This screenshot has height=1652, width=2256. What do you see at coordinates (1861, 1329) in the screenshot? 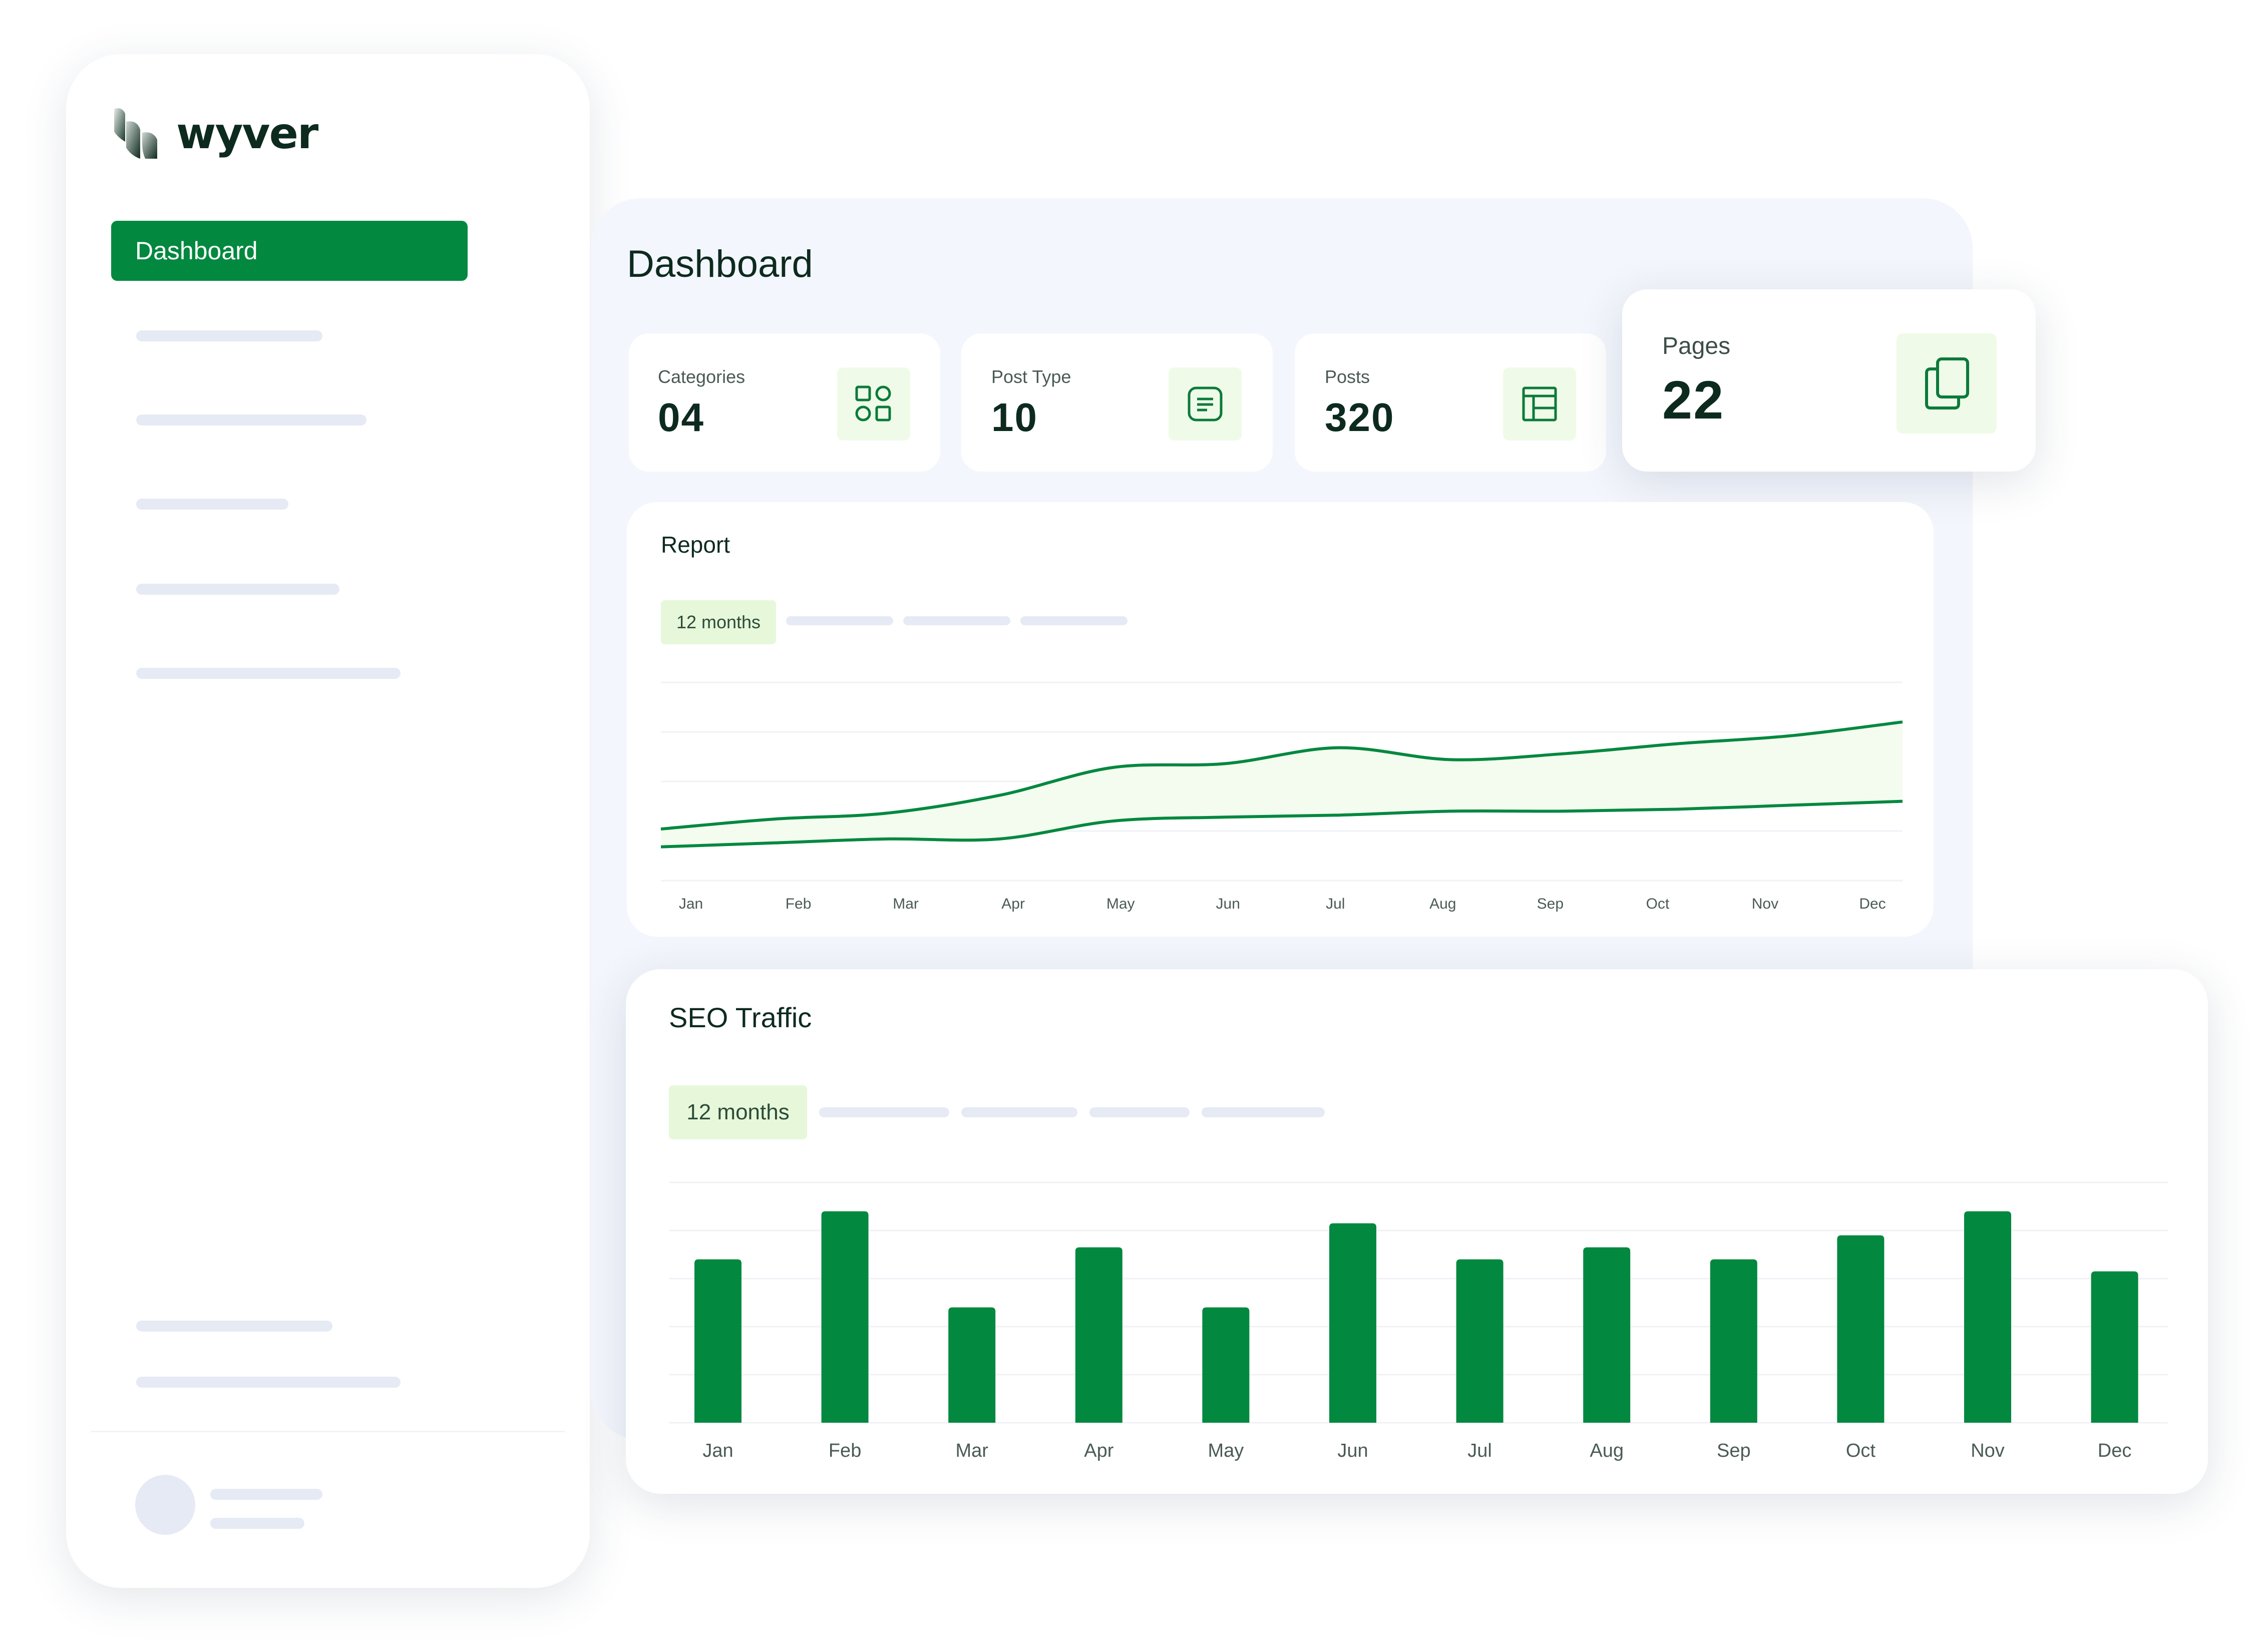
I see `bar-oct` at bounding box center [1861, 1329].